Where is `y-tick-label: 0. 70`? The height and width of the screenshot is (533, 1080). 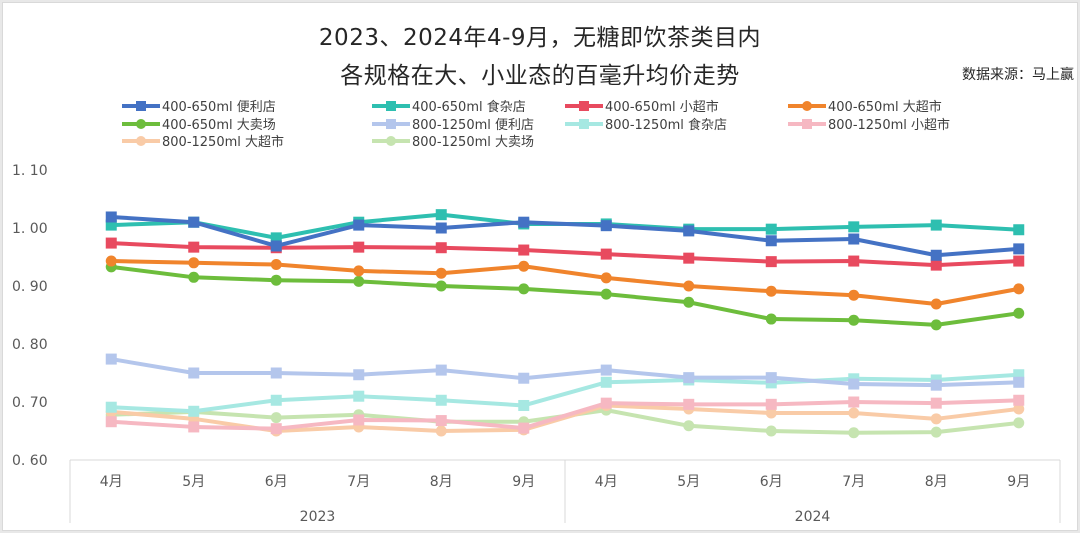 y-tick-label: 0. 70 is located at coordinates (30, 403).